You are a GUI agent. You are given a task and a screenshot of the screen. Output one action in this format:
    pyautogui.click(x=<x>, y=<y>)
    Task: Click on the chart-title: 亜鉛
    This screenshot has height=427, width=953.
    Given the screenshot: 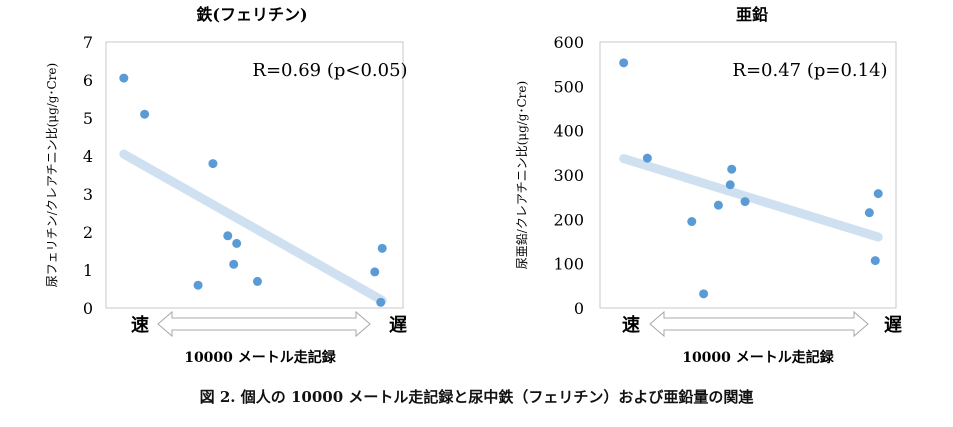 What is the action you would take?
    pyautogui.click(x=752, y=14)
    